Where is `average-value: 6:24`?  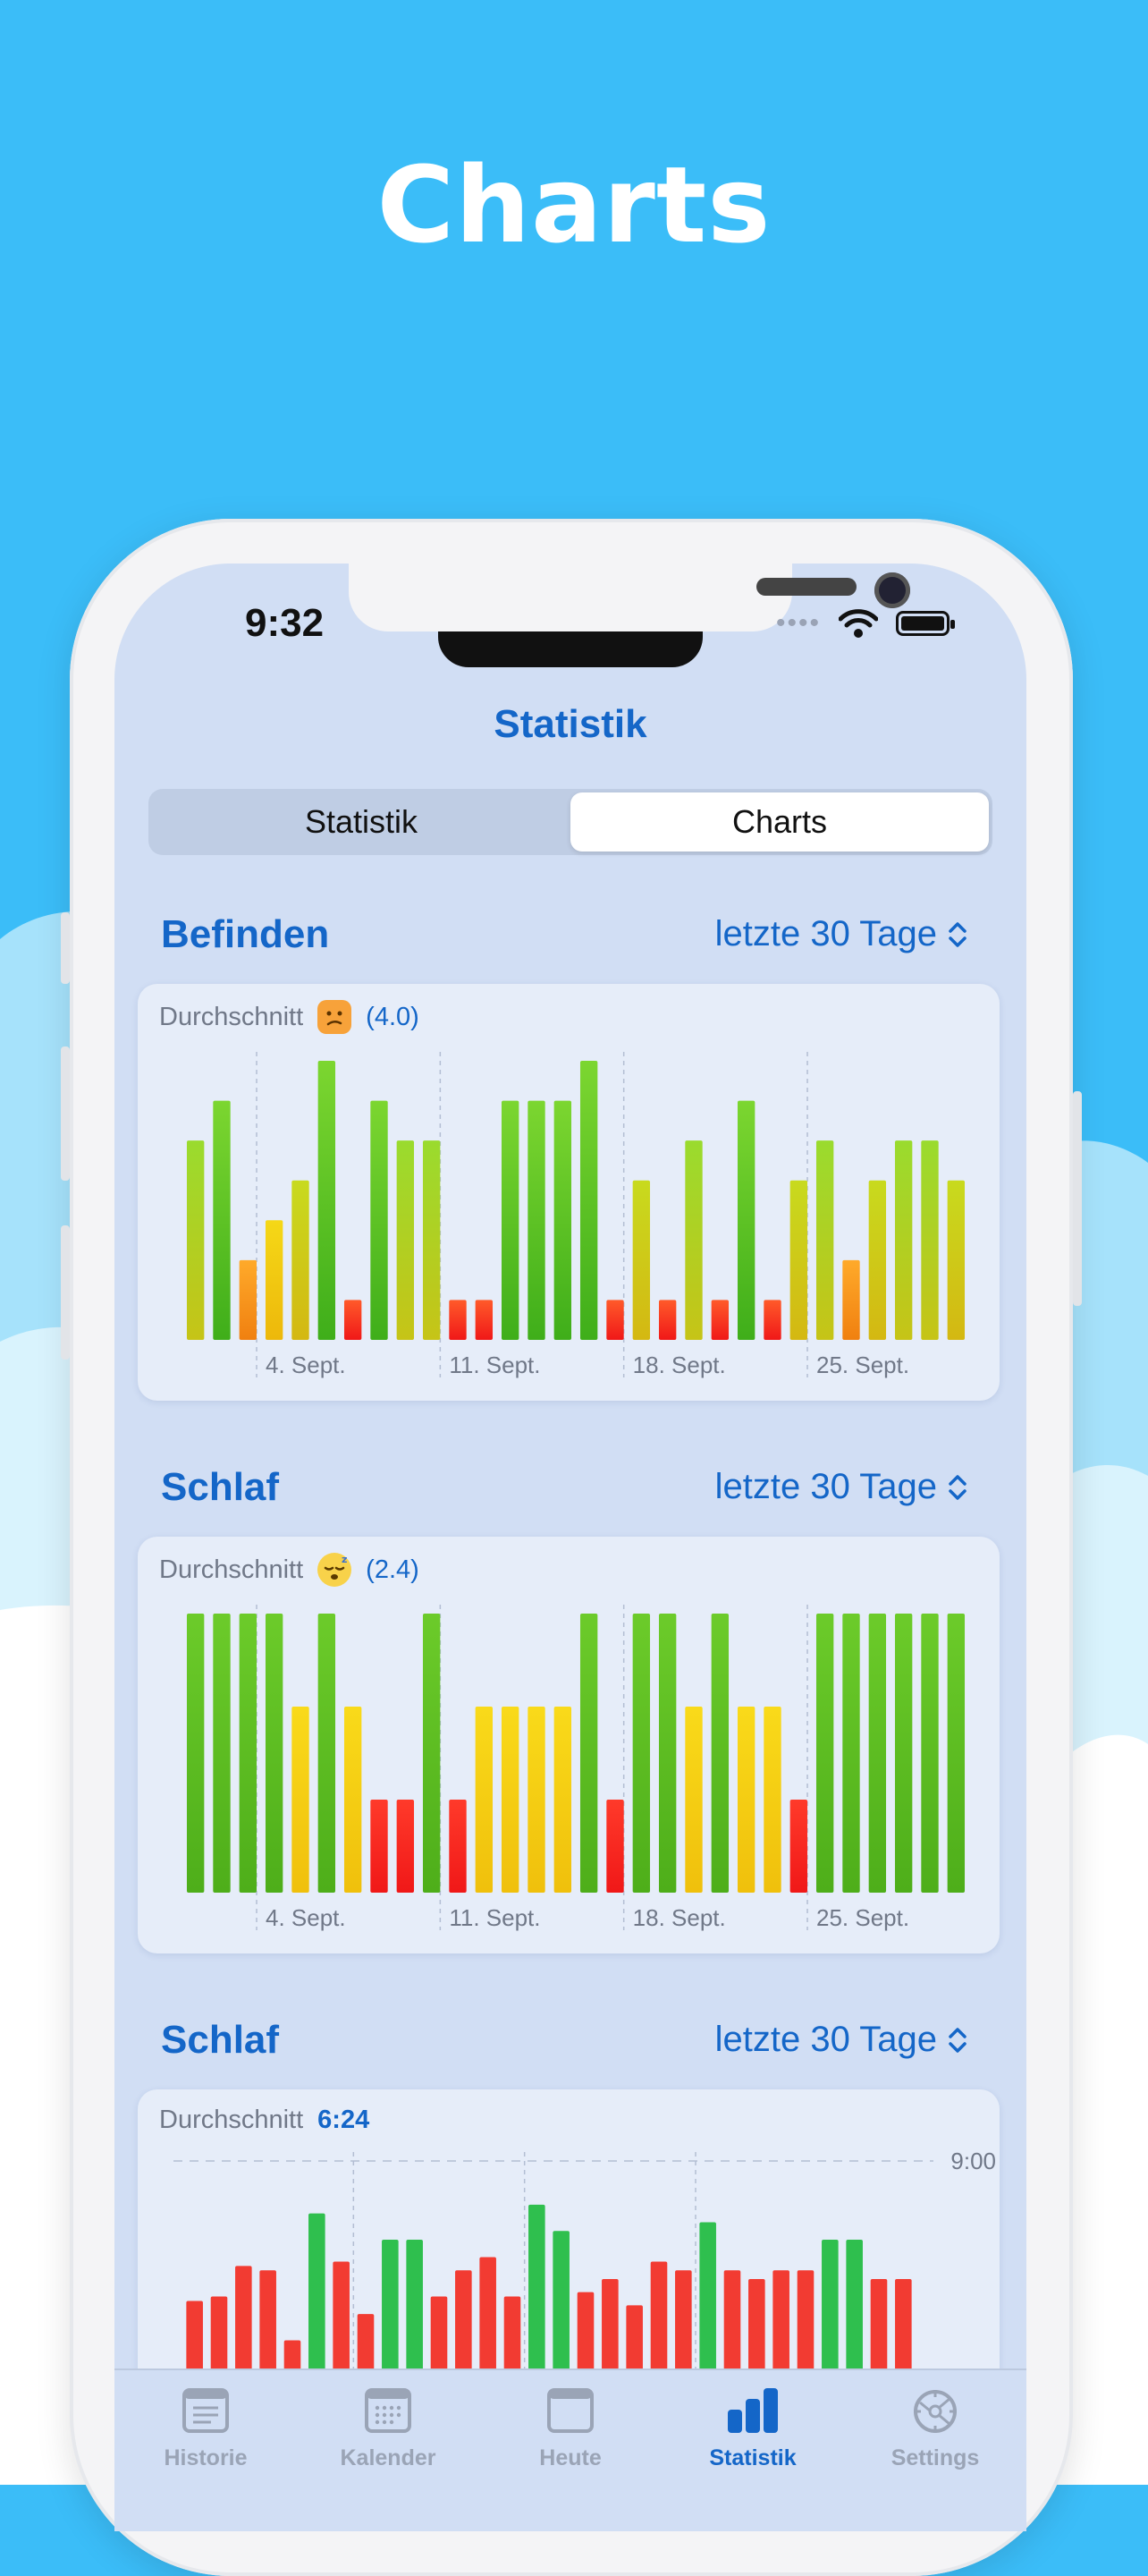
average-value: 6:24 is located at coordinates (343, 2120).